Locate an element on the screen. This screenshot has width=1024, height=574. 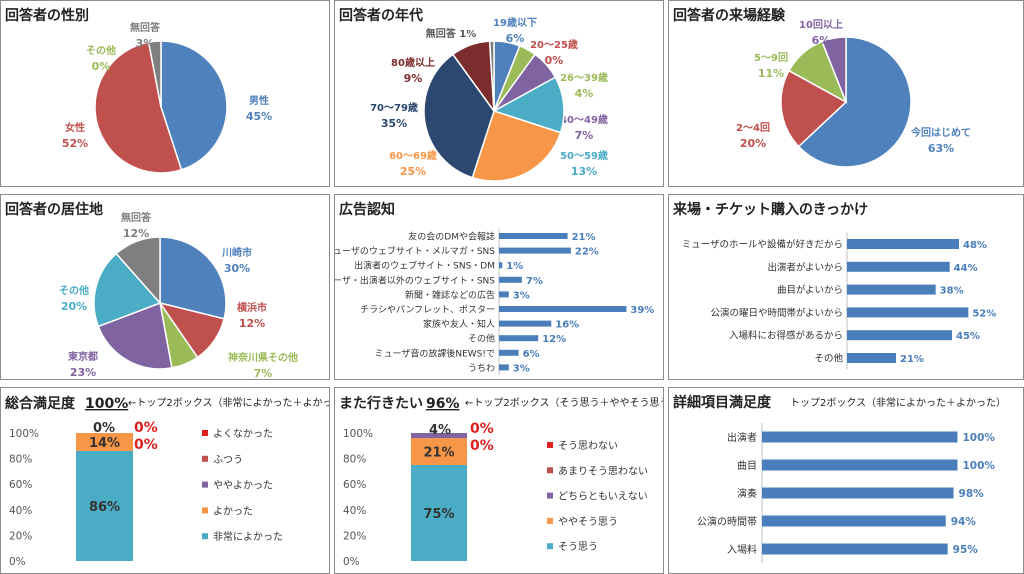
visits-slice-label: 今回はじめて is located at coordinates (940, 132).